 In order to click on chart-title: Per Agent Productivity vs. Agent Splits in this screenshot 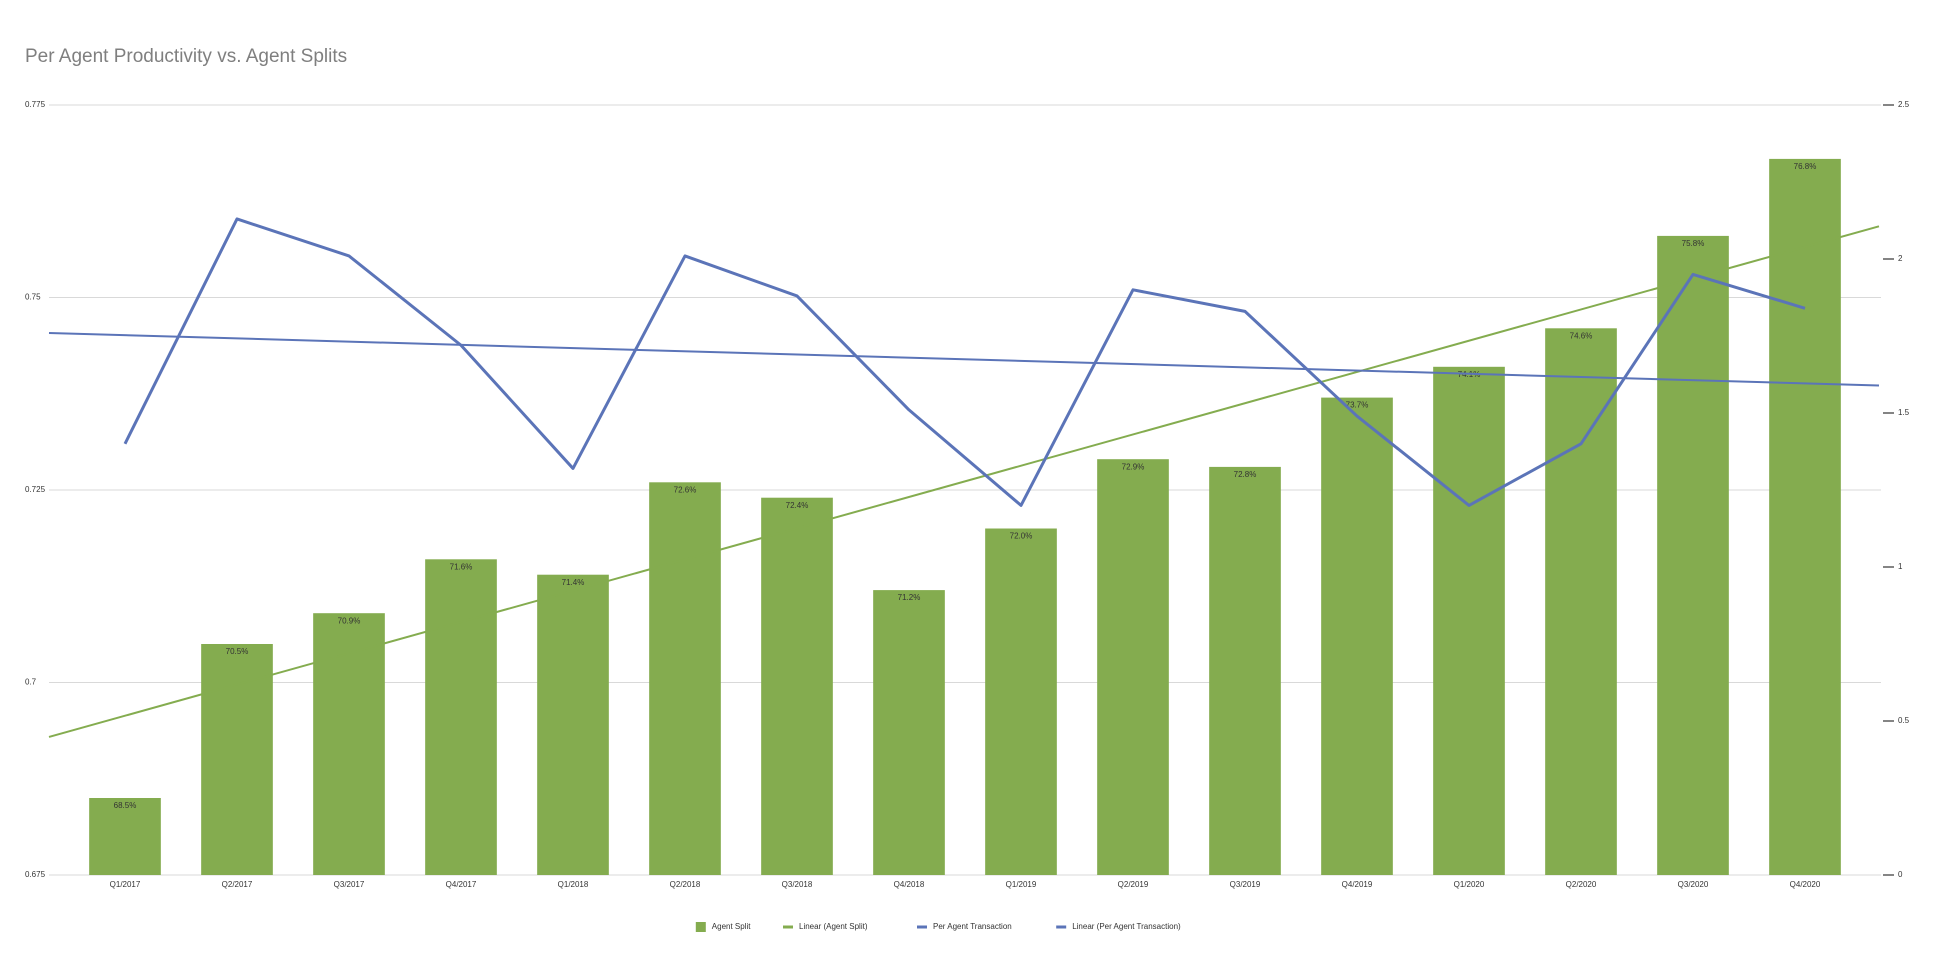, I will do `click(186, 56)`.